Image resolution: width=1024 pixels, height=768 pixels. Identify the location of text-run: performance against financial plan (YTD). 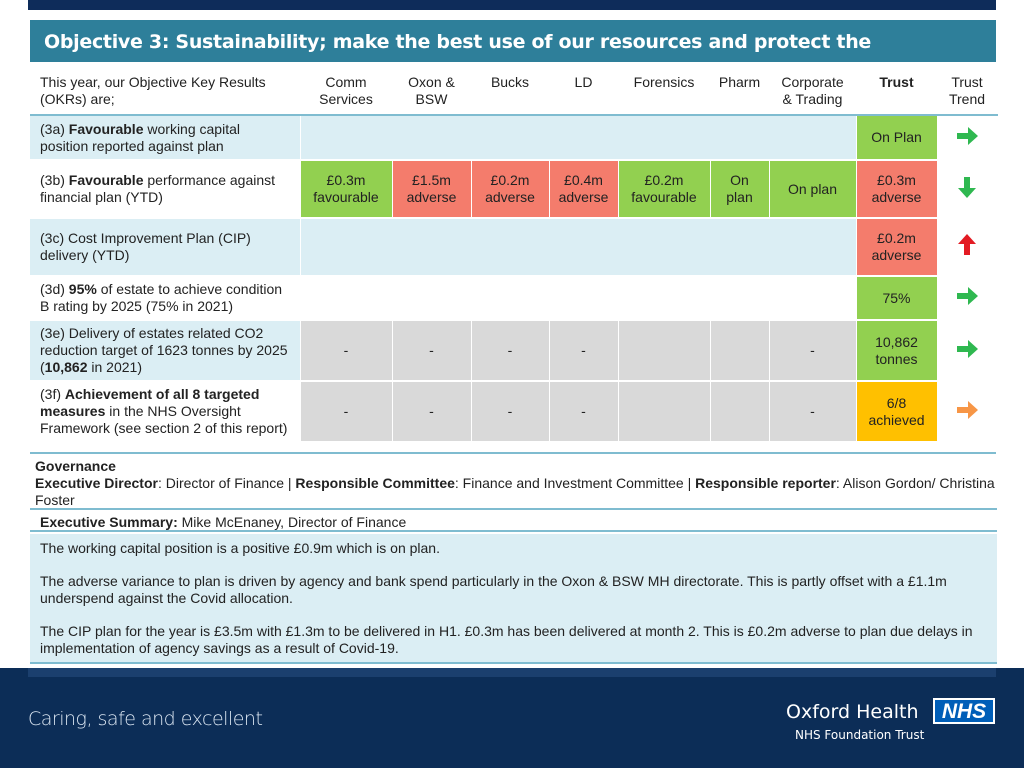
(158, 188).